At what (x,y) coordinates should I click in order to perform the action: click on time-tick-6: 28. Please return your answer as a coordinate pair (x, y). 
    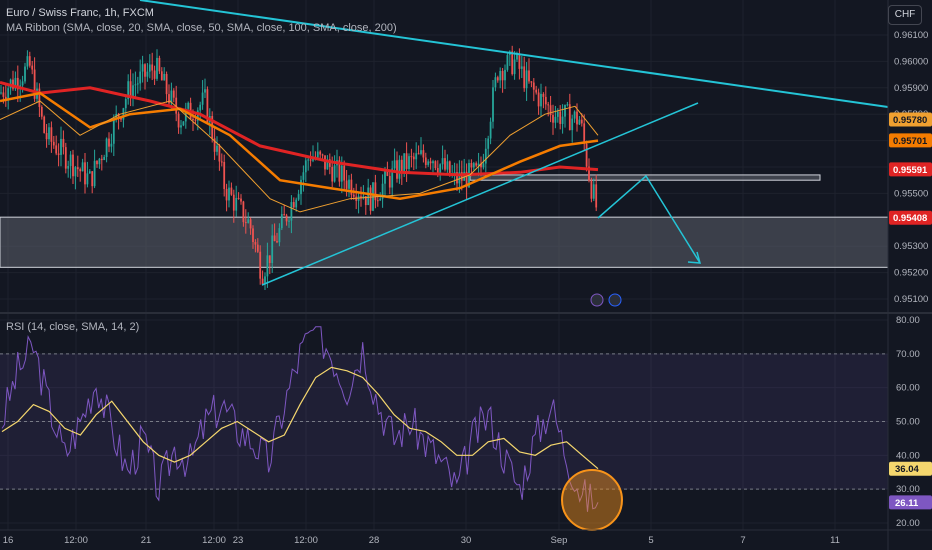
    Looking at the image, I should click on (374, 540).